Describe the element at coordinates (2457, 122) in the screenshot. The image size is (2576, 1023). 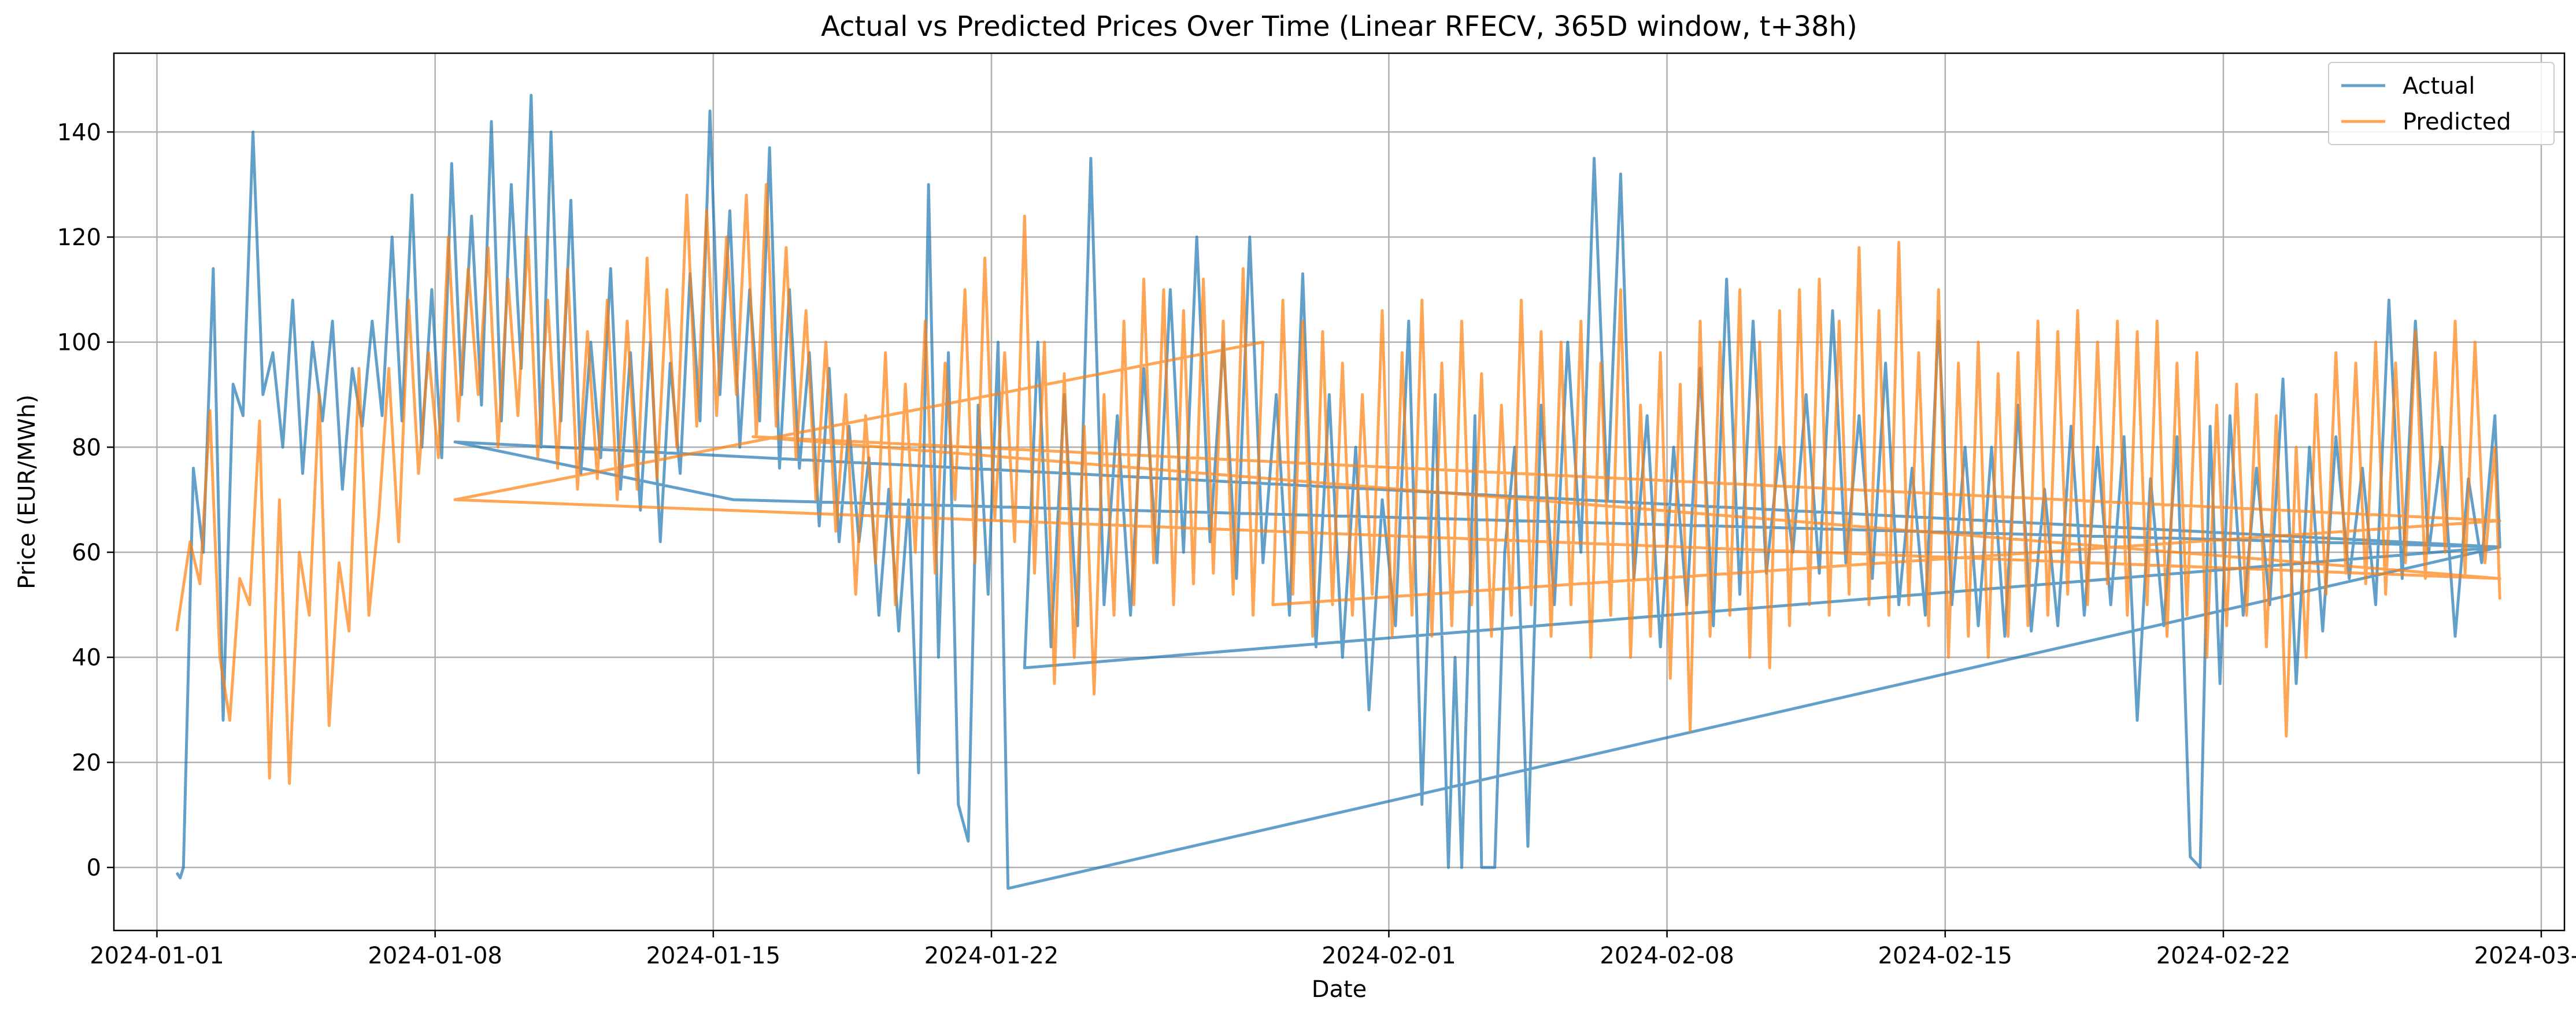
I see `legend-label-predicted: Predicted` at that location.